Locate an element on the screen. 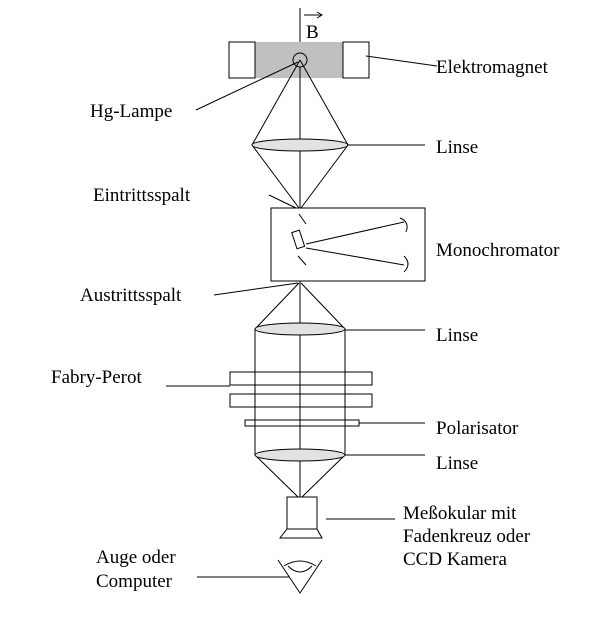 The width and height of the screenshot is (604, 622). label-monochromator: Monochromator is located at coordinates (498, 250).